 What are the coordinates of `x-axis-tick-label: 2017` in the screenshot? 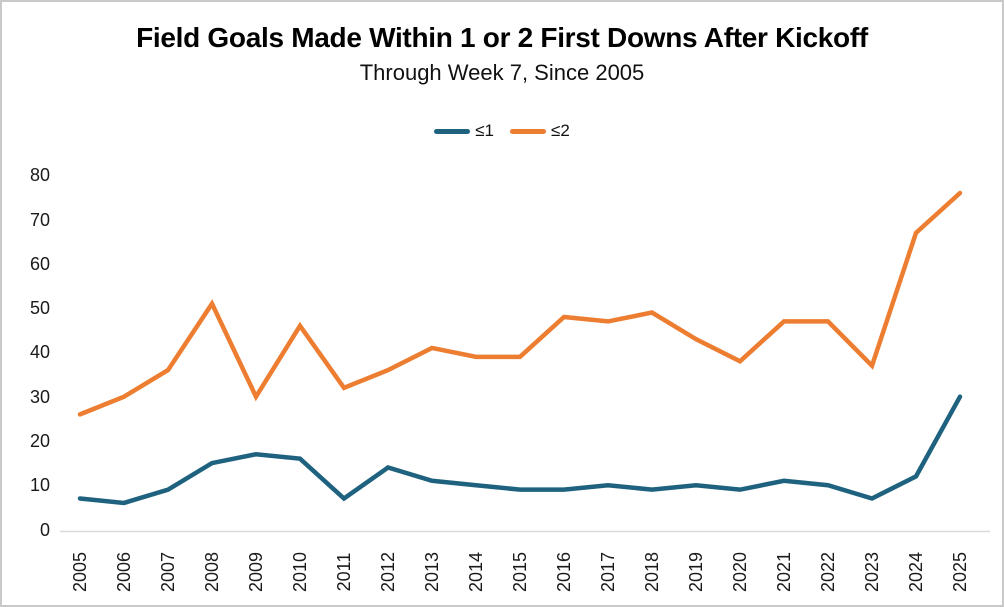 It's located at (608, 572).